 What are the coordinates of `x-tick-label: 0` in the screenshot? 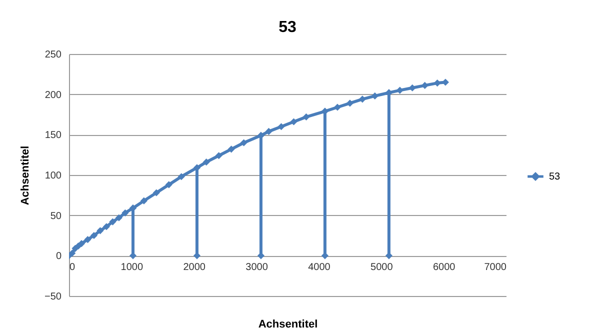 It's located at (73, 268).